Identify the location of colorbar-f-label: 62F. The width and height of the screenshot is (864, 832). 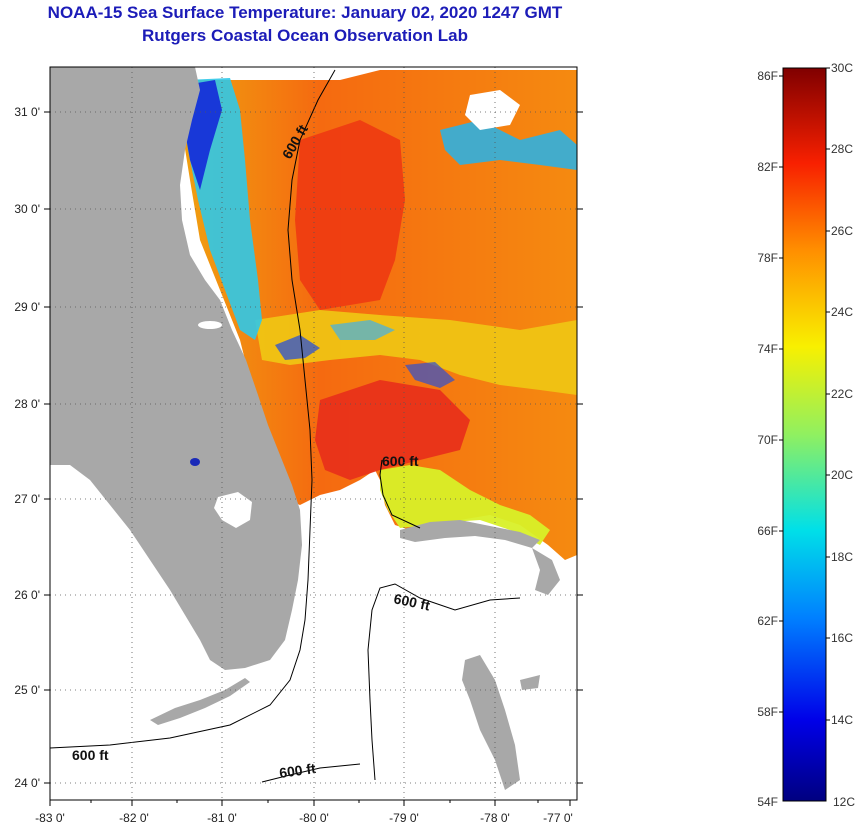
(767, 621).